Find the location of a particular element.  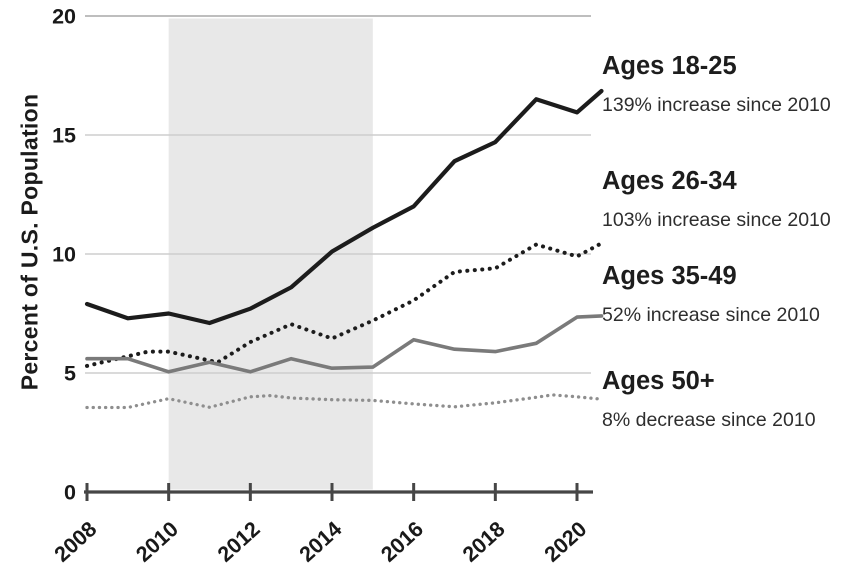

x-tick-label-2010: 2010 is located at coordinates (157, 542).